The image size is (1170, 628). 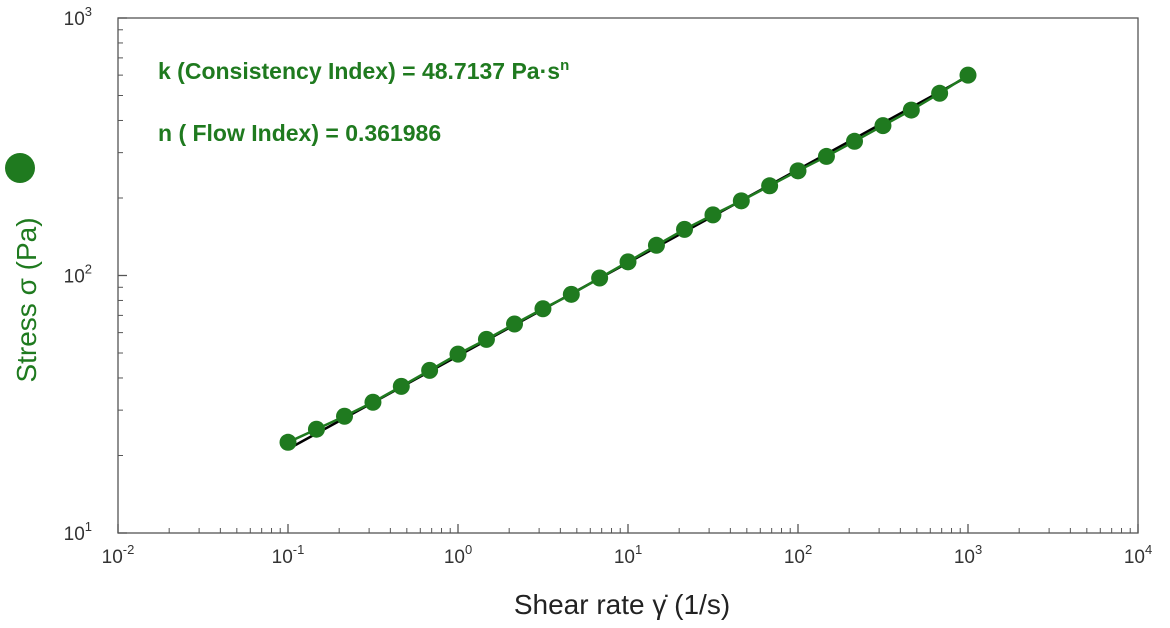 What do you see at coordinates (628, 555) in the screenshot?
I see `x-tick-label: 10¹` at bounding box center [628, 555].